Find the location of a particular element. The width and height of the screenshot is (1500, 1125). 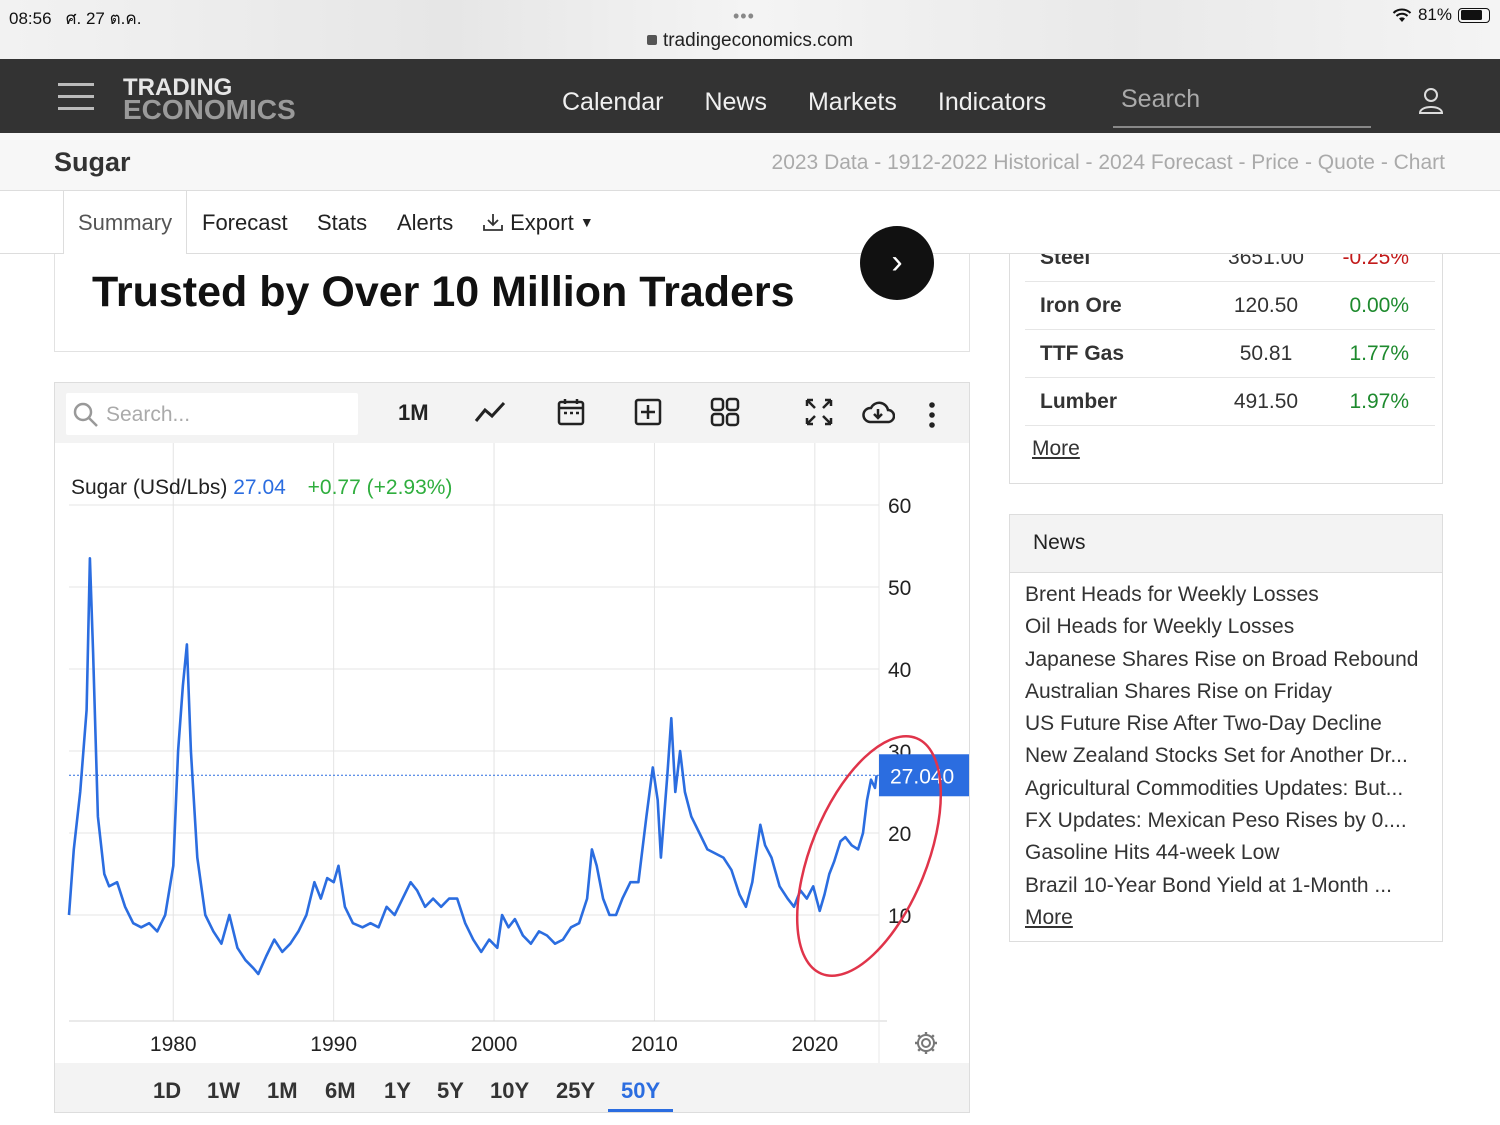

news-item: US Future Rise After Two-Day Decline is located at coordinates (1203, 724).